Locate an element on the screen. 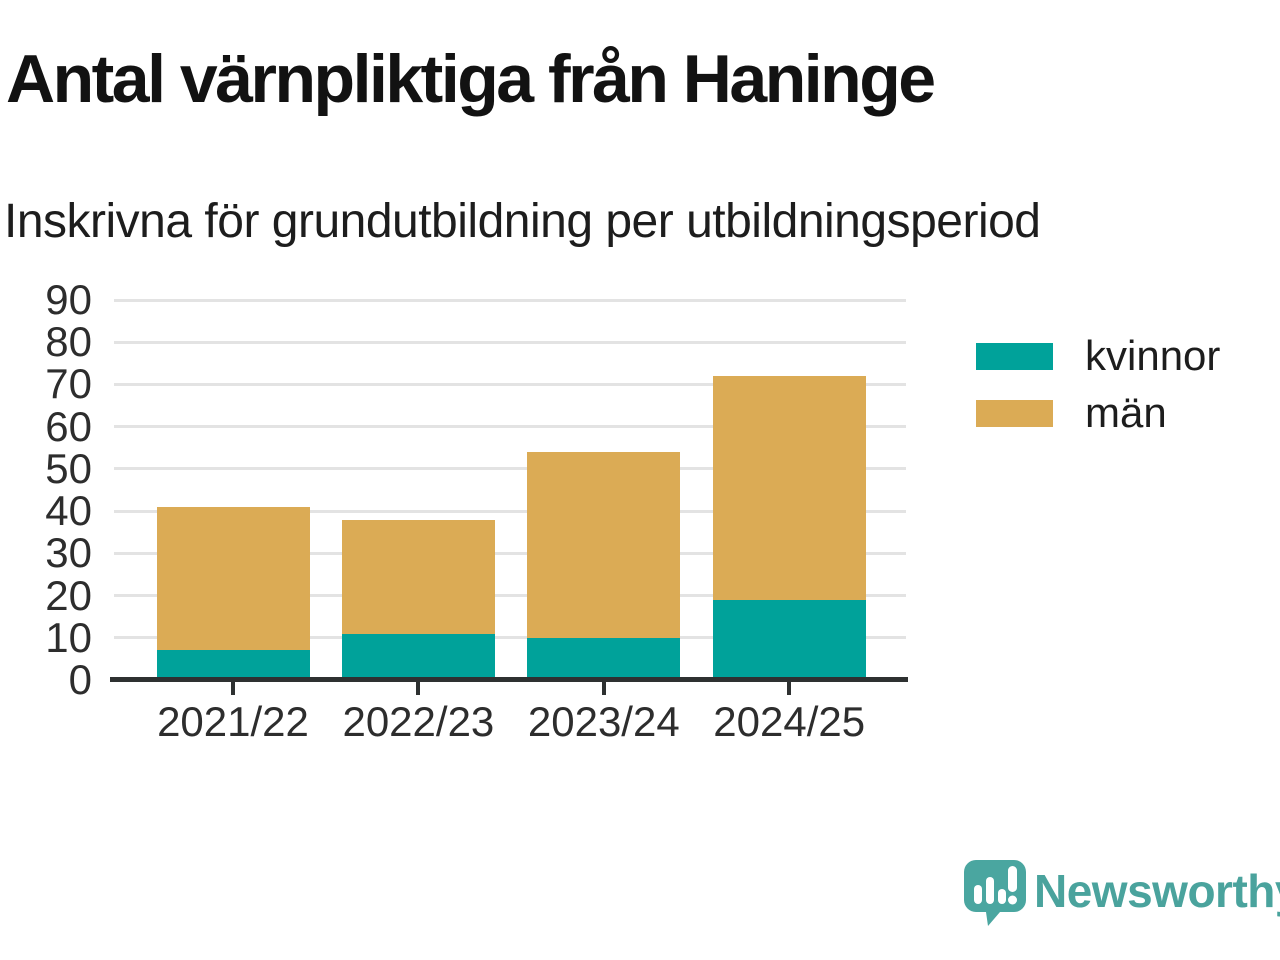 The height and width of the screenshot is (960, 1280). bar-segment-kvinnor-2022/23 is located at coordinates (418, 656).